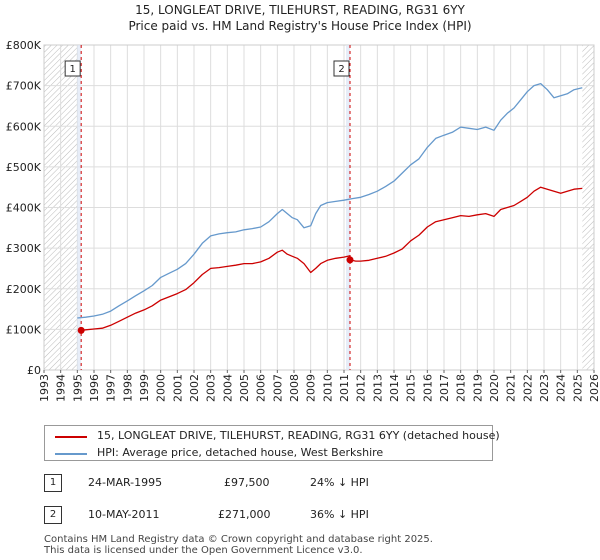 The image size is (600, 560). I want to click on y-tick-label: £300K, so click(24, 248).